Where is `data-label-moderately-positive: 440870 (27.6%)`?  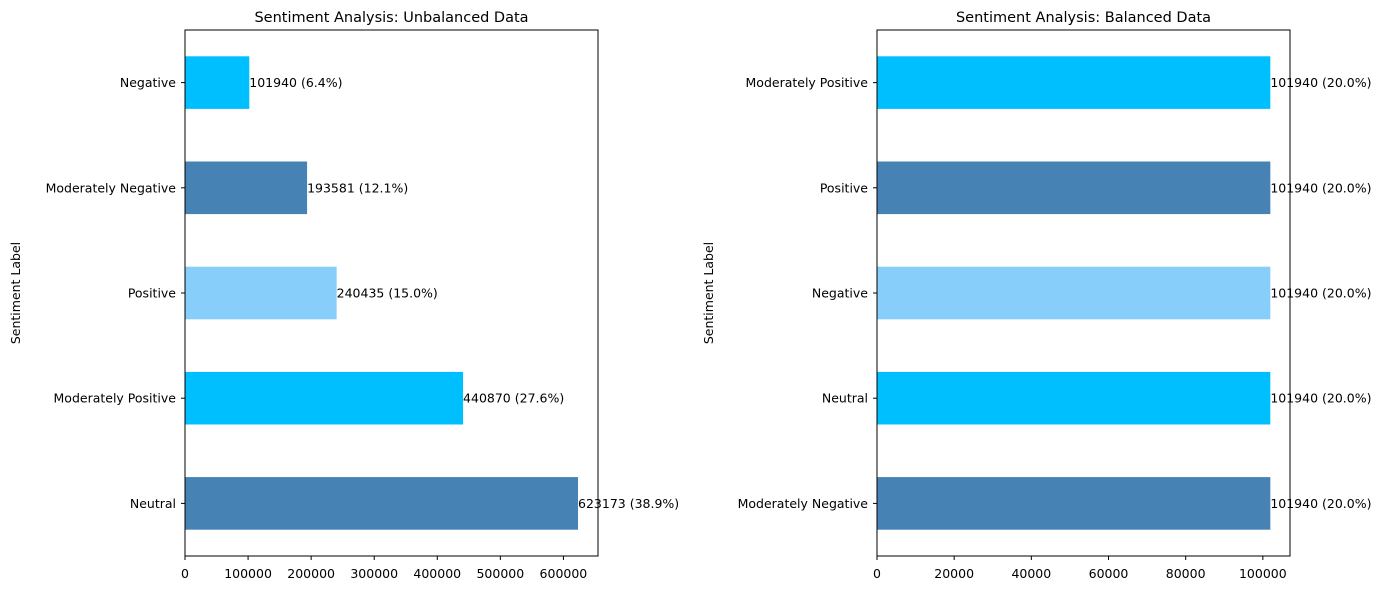 data-label-moderately-positive: 440870 (27.6%) is located at coordinates (513, 398).